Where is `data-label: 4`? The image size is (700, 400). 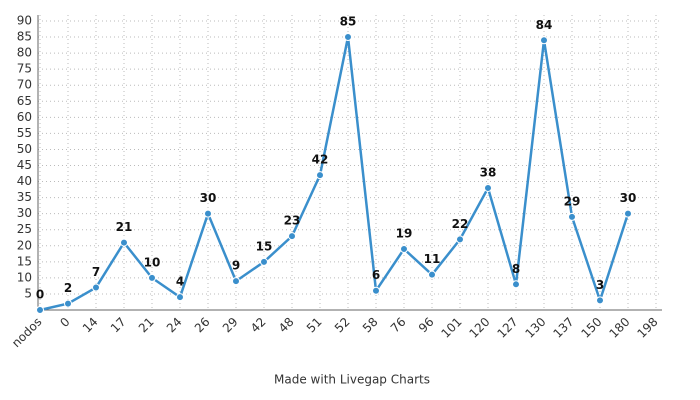
data-label: 4 is located at coordinates (180, 282).